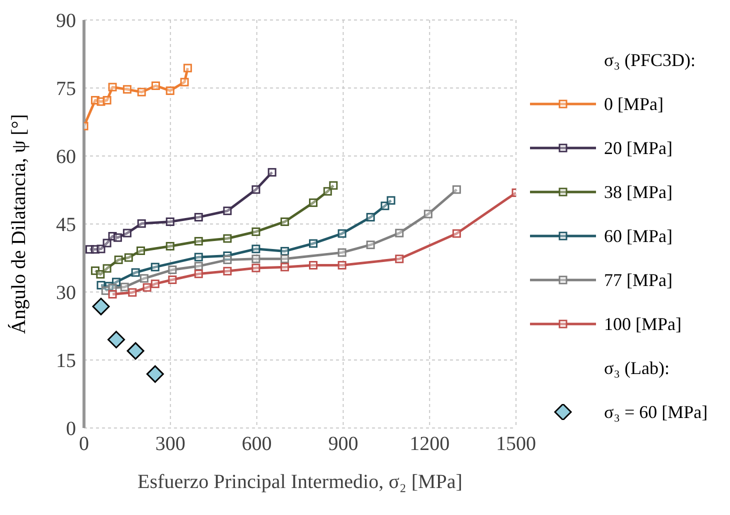 This screenshot has height=515, width=730. I want to click on x-tick-label: 300, so click(170, 444).